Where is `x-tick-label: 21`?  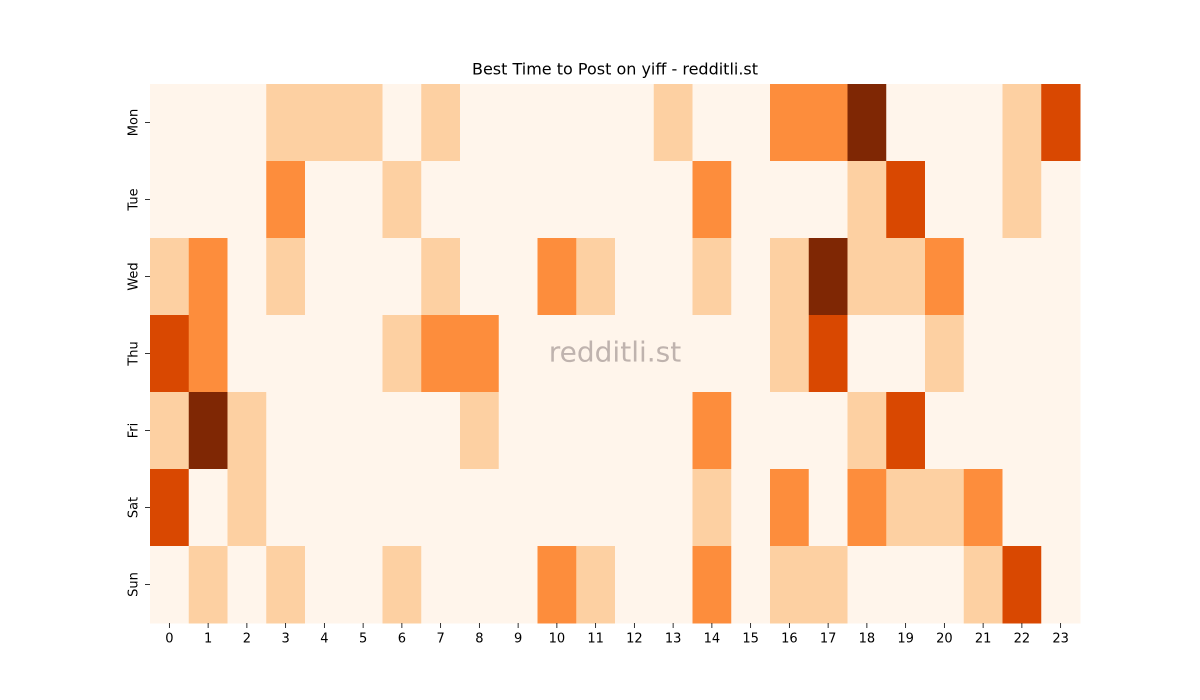 x-tick-label: 21 is located at coordinates (983, 639).